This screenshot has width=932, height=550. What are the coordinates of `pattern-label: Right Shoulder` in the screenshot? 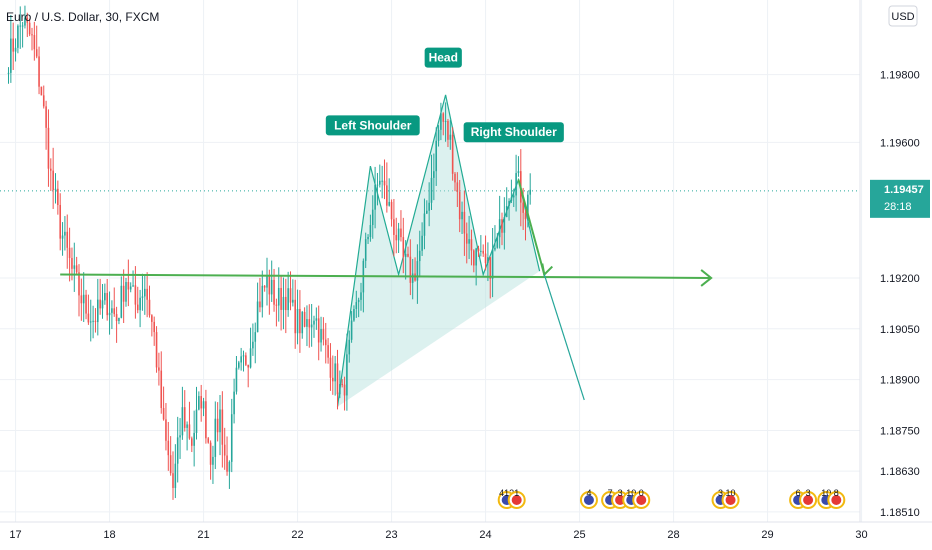 It's located at (514, 132).